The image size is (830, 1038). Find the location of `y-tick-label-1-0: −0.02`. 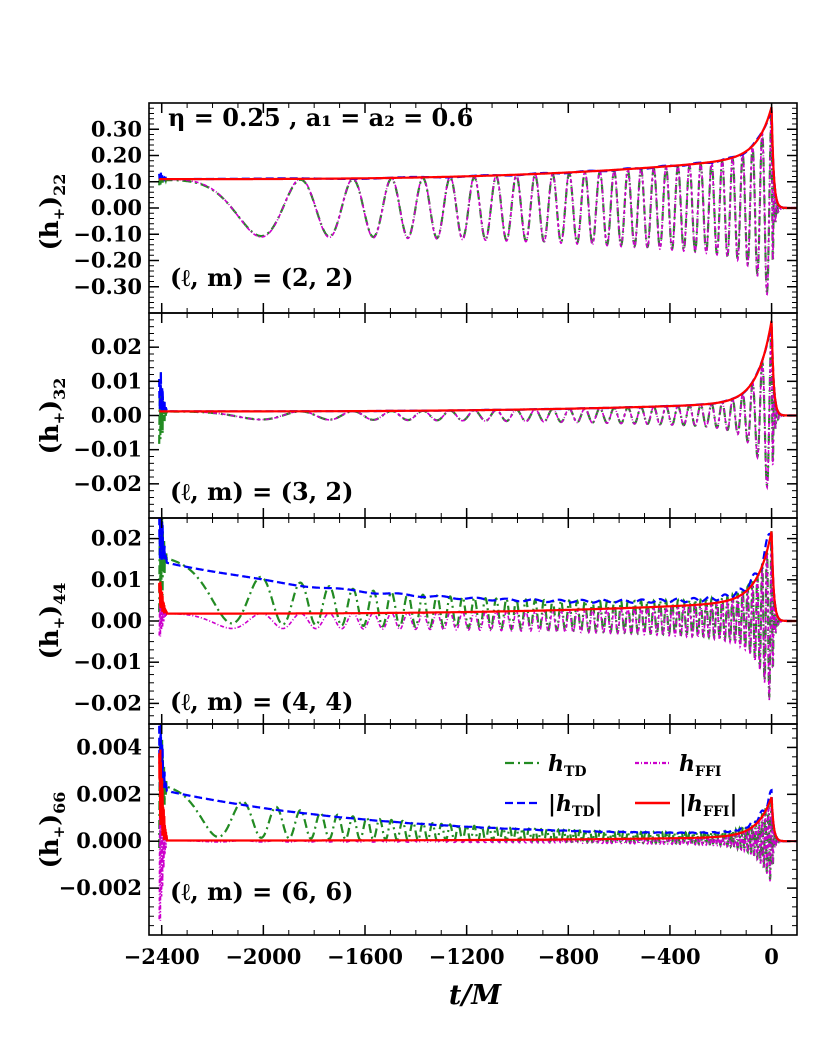

y-tick-label-1-0: −0.02 is located at coordinates (107, 483).